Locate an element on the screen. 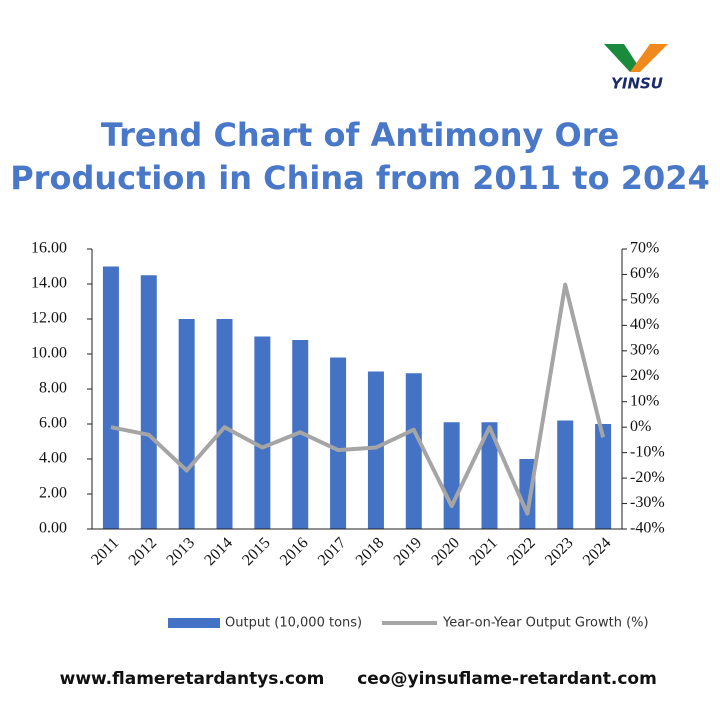 The width and height of the screenshot is (720, 720). y-tick-label: 6.00 is located at coordinates (53, 423).